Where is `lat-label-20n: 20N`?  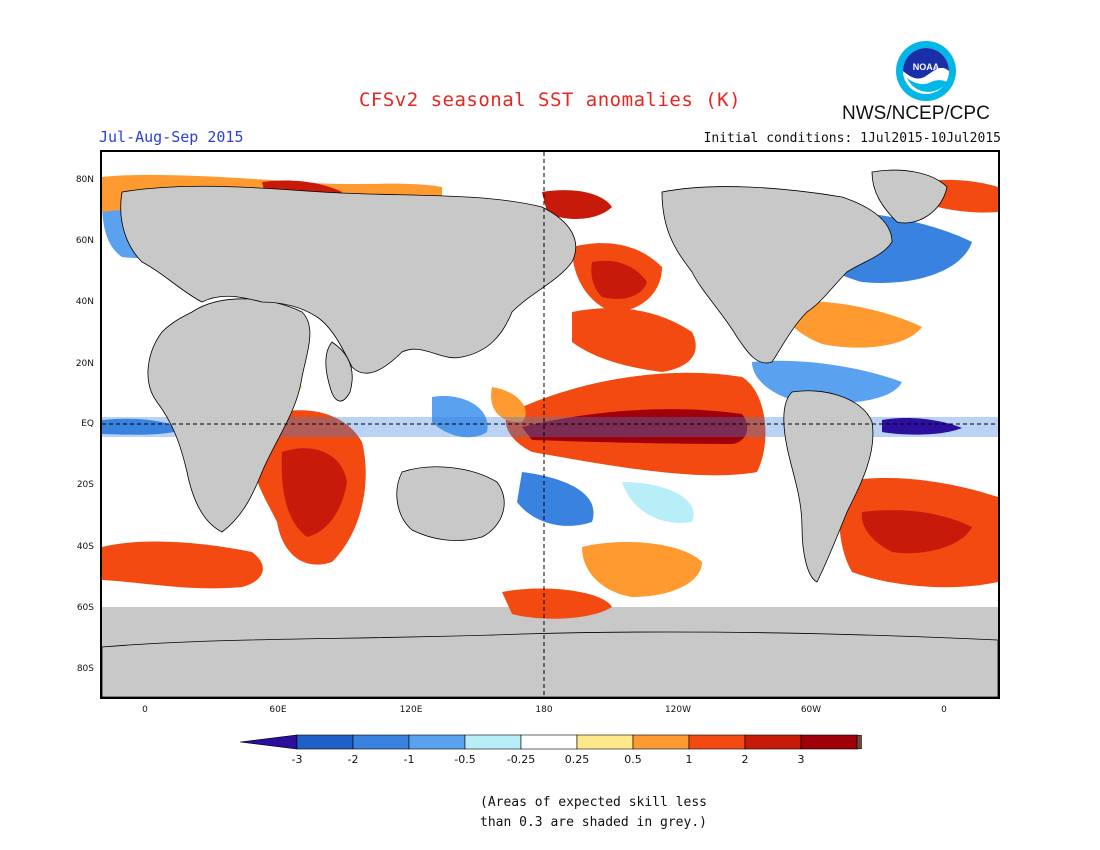 lat-label-20n: 20N is located at coordinates (84, 364).